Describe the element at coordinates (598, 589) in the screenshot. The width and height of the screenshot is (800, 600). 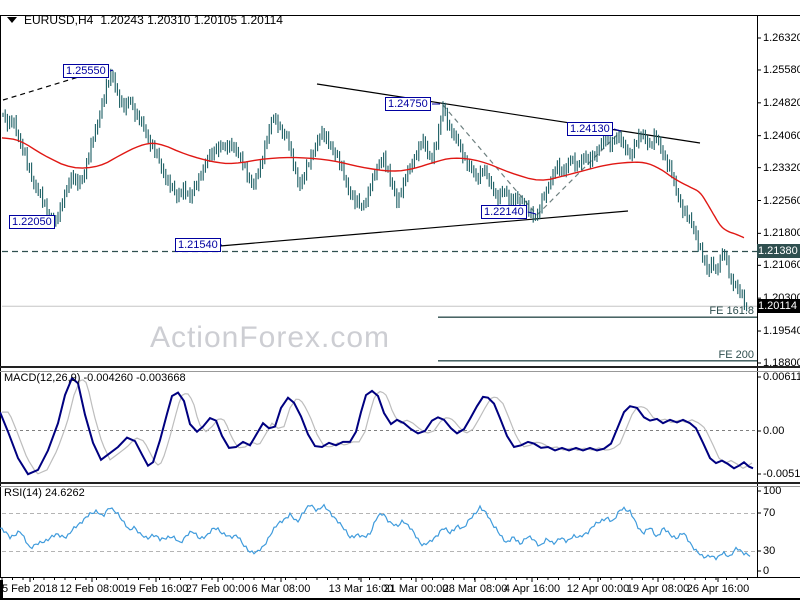
I see `time-scale-label: 12 Apr 00:00` at that location.